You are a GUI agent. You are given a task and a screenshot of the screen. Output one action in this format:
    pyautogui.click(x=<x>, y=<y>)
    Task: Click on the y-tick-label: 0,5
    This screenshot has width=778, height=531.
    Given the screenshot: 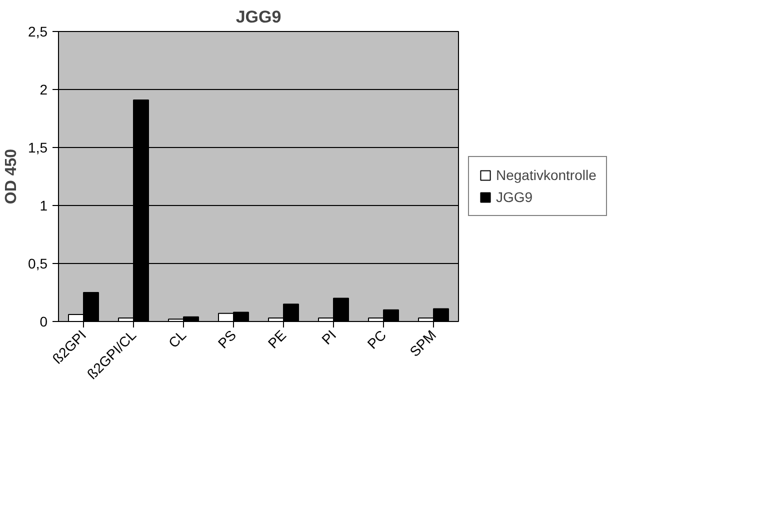 What is the action you would take?
    pyautogui.click(x=38, y=264)
    